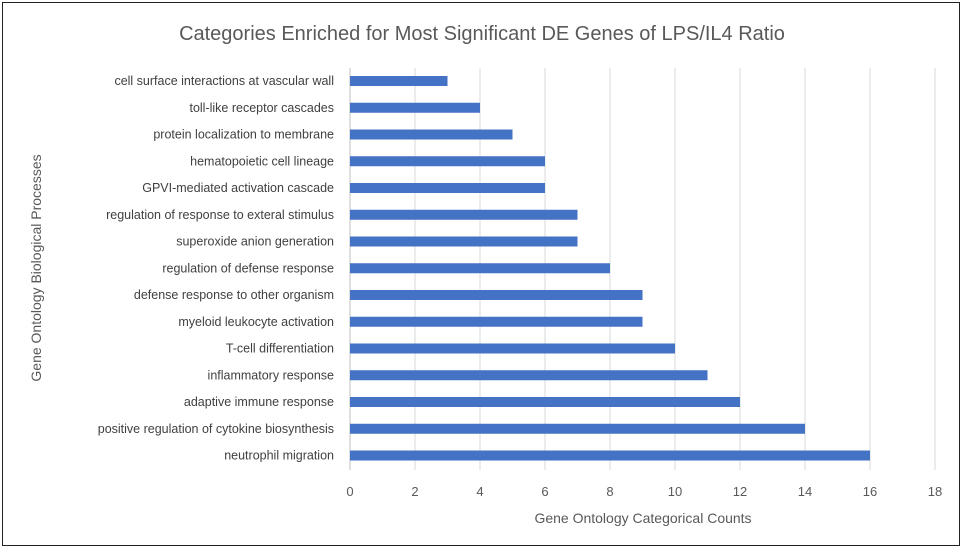 Image resolution: width=965 pixels, height=551 pixels. What do you see at coordinates (259, 402) in the screenshot?
I see `category-label: adaptive immune response` at bounding box center [259, 402].